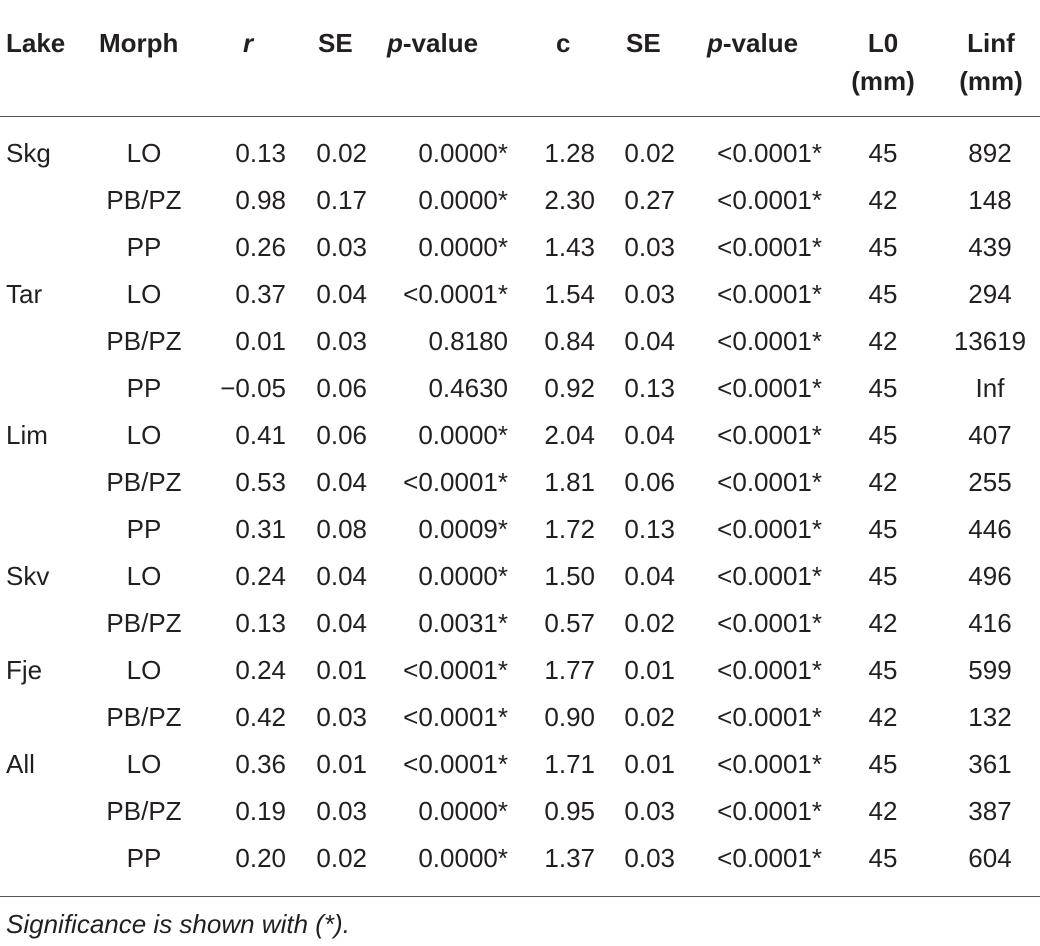  I want to click on cell-linf: 496, so click(990, 576).